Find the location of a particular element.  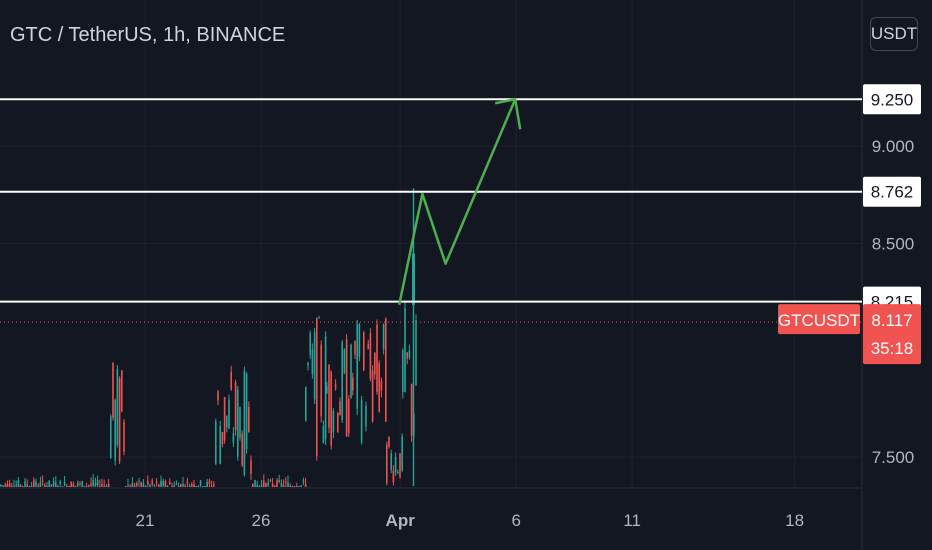

current-price-label: 8.117 is located at coordinates (891, 320).